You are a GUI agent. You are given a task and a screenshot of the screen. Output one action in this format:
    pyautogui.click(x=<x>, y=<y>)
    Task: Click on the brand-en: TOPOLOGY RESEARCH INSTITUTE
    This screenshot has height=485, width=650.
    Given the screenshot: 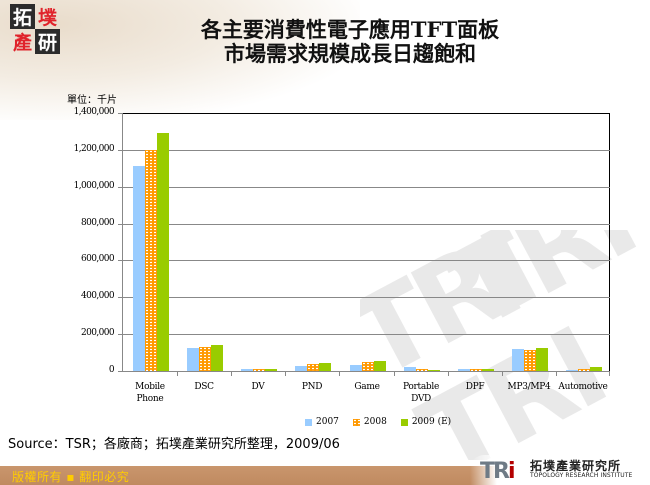 What is the action you would take?
    pyautogui.click(x=581, y=475)
    